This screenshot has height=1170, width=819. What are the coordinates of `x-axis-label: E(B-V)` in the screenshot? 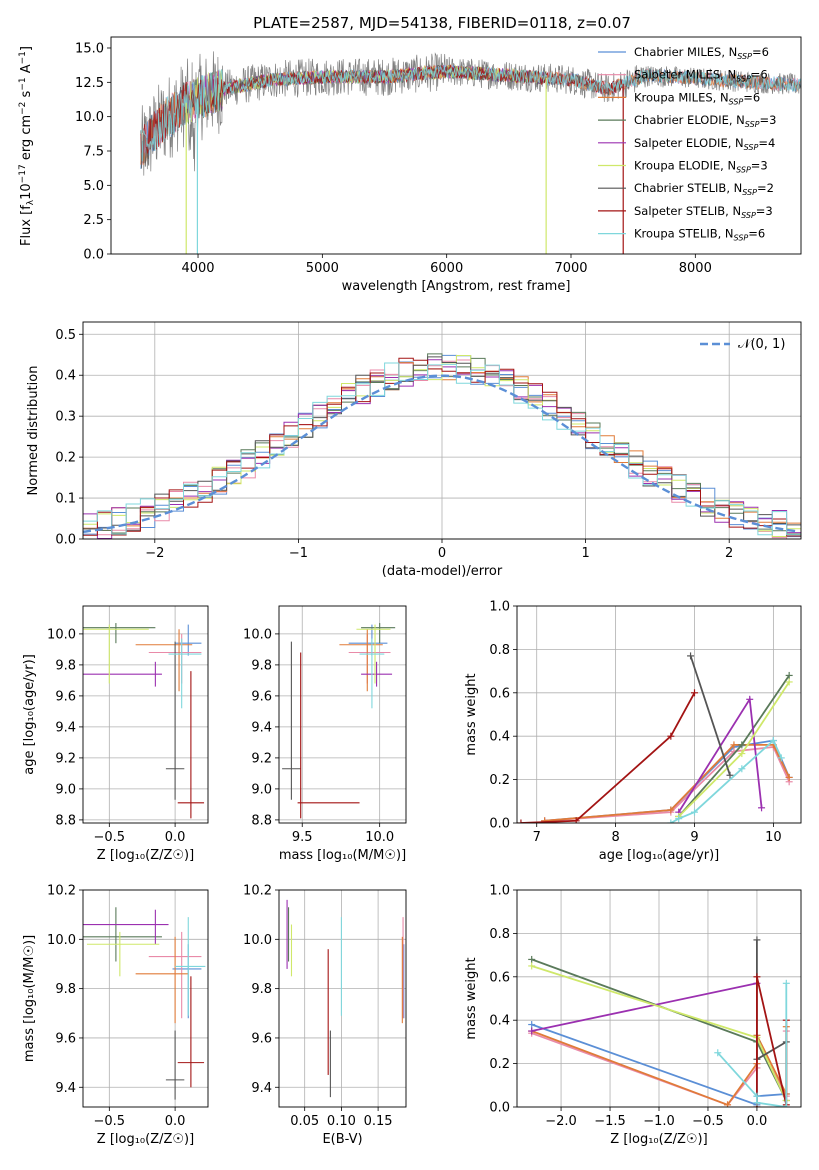 It's located at (342, 1139).